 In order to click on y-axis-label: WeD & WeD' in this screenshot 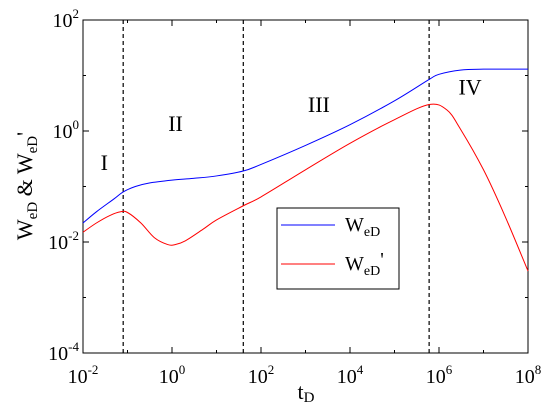, I will do `click(26, 186)`.